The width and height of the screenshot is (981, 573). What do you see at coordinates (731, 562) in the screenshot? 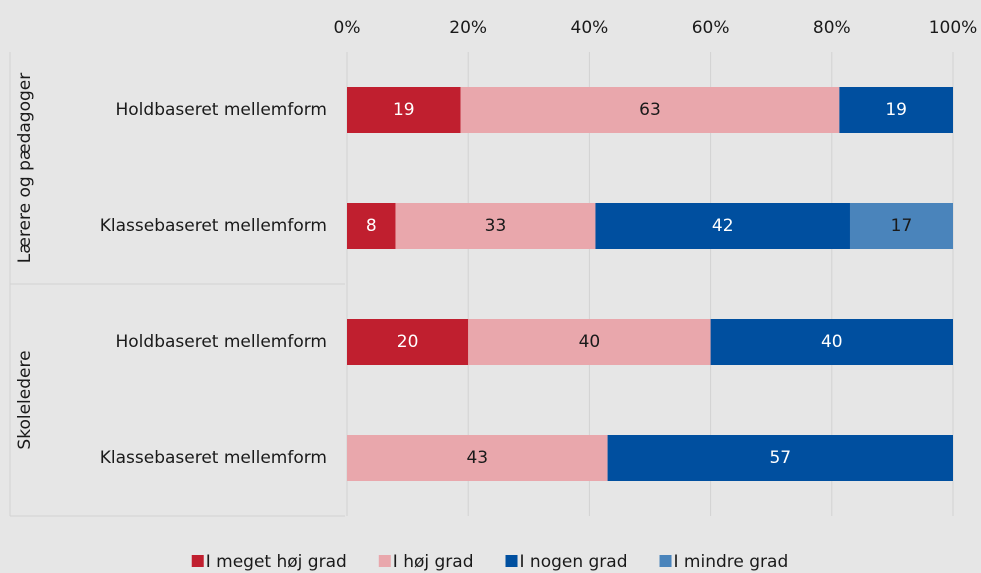
I see `legend-label: I mindre grad` at bounding box center [731, 562].